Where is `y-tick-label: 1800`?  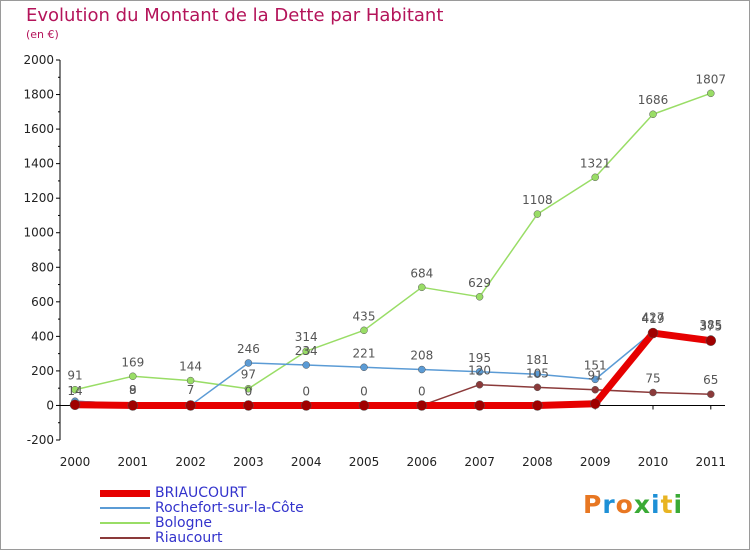
y-tick-label: 1800 is located at coordinates (38, 95).